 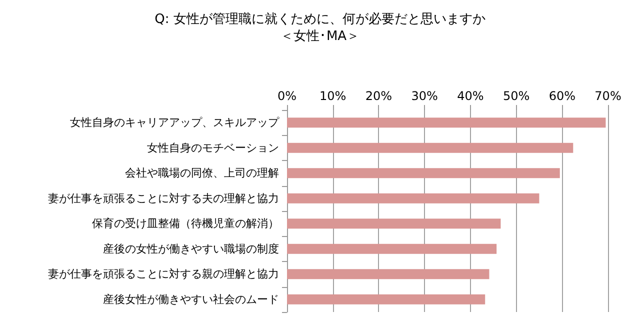 What do you see at coordinates (333, 96) in the screenshot?
I see `x-tick-label: 10%` at bounding box center [333, 96].